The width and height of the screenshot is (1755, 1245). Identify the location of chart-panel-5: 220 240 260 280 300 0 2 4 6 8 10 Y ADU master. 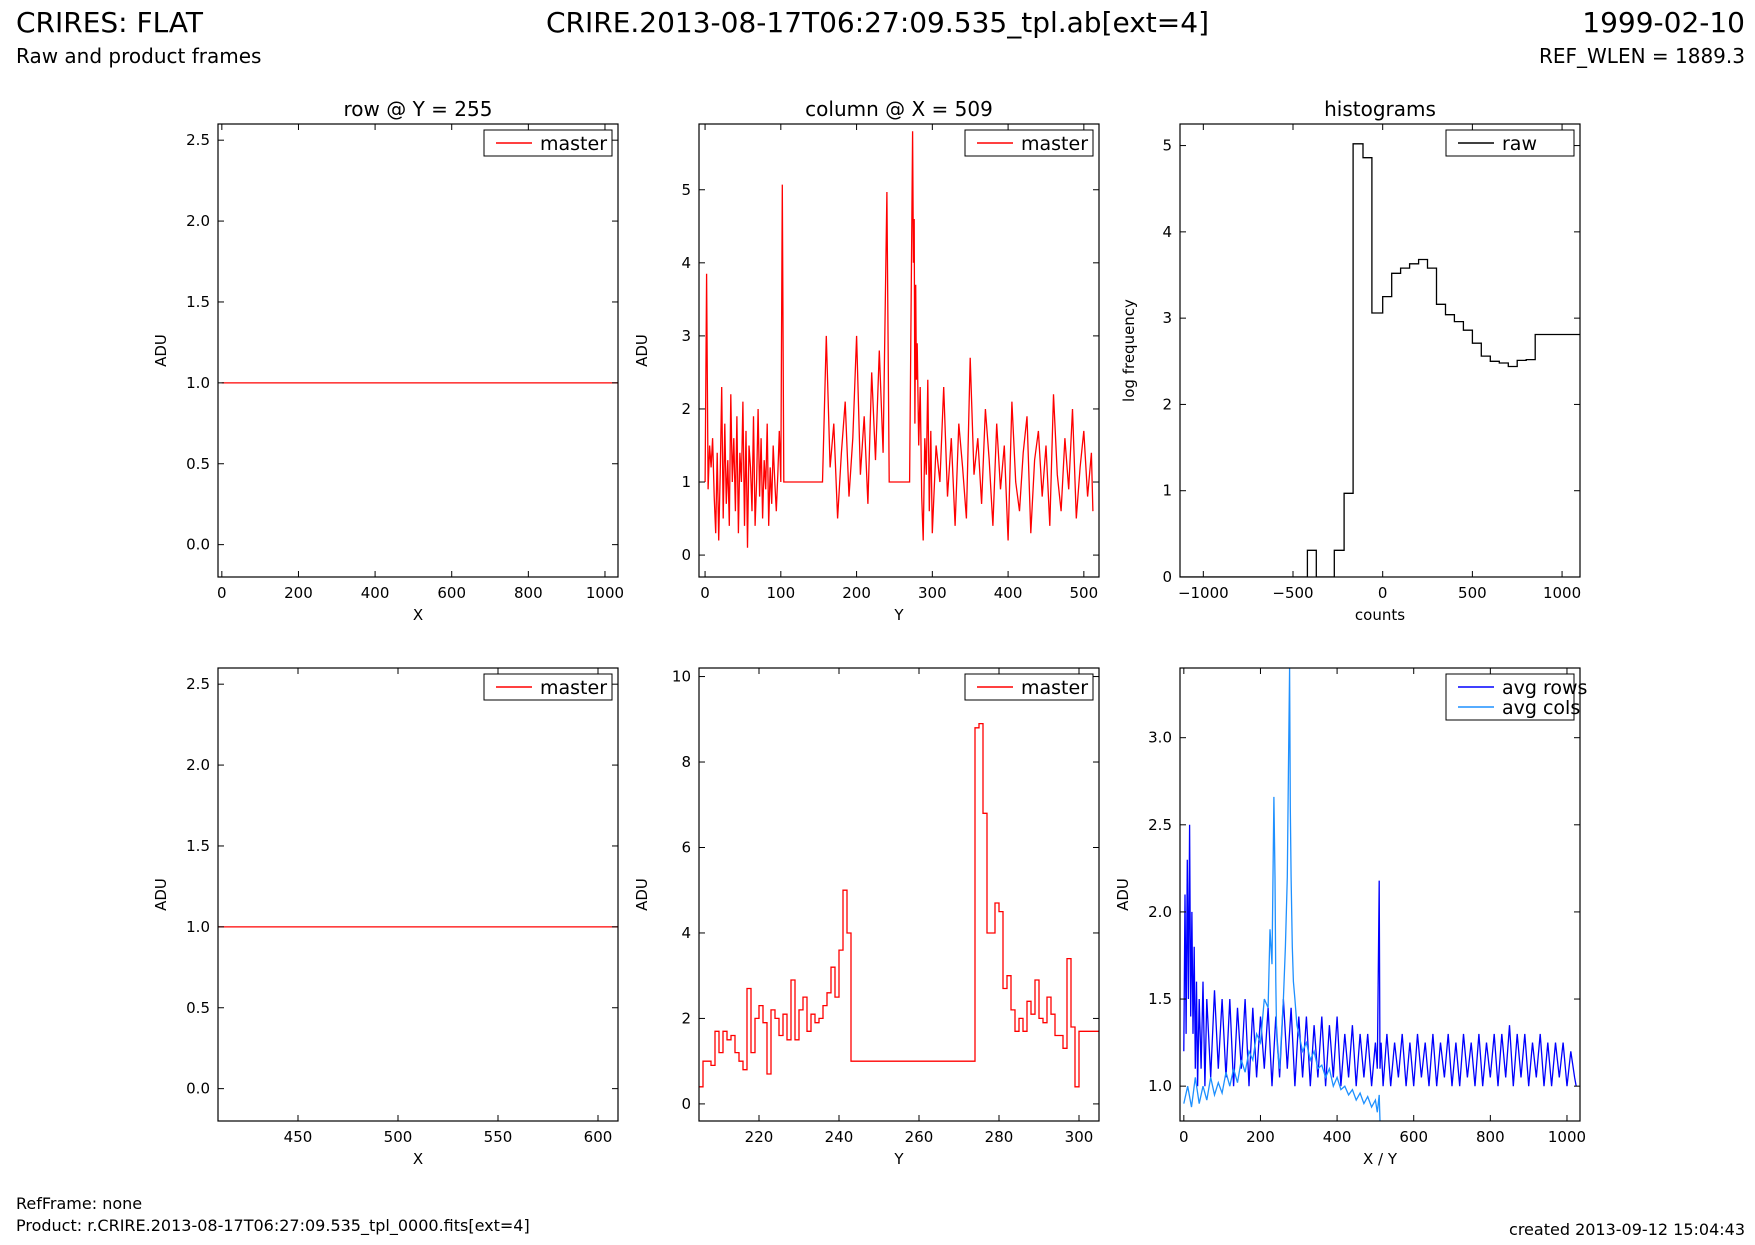
(866, 917).